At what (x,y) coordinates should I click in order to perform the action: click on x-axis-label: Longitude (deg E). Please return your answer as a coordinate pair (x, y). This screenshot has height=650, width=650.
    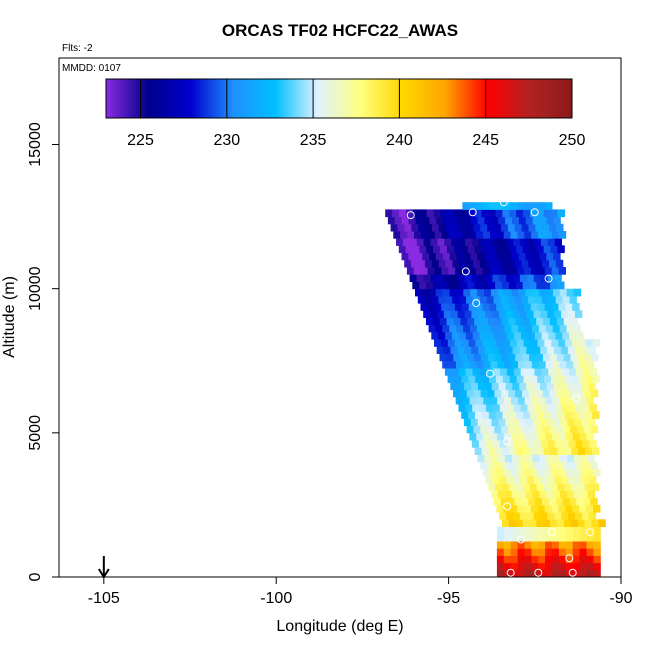
    Looking at the image, I should click on (339, 626).